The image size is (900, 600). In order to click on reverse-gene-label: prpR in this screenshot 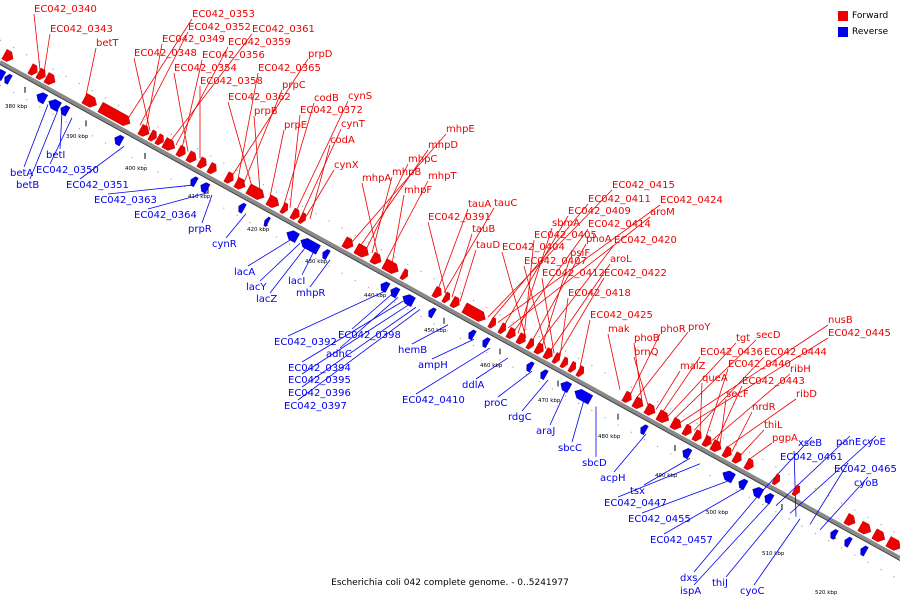, I will do `click(200, 229)`.